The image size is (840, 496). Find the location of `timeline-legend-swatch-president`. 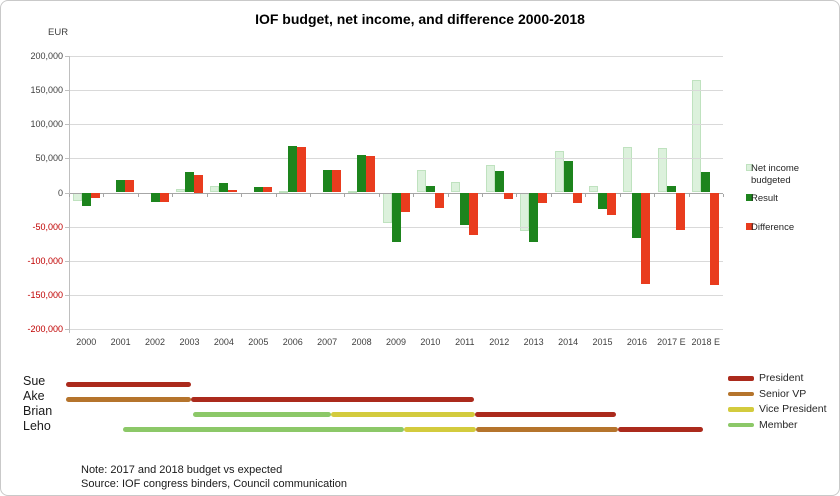

timeline-legend-swatch-president is located at coordinates (741, 378).